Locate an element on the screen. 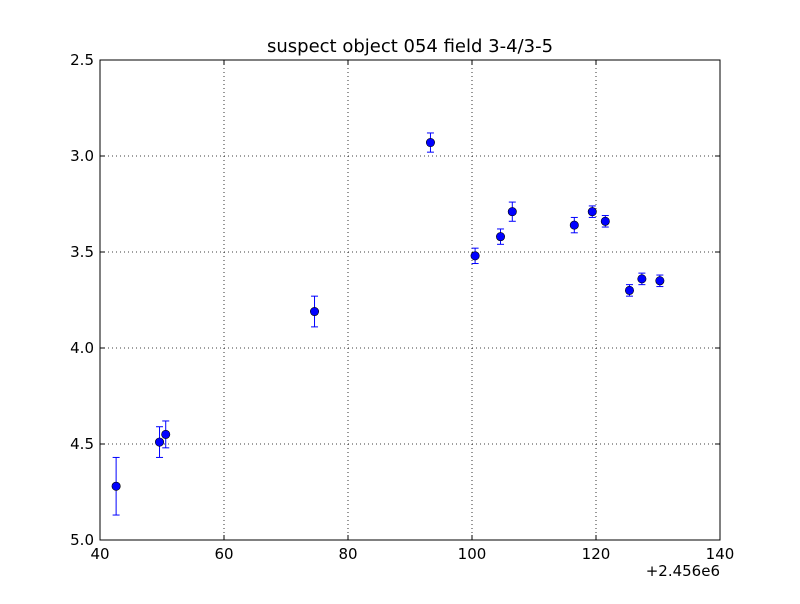 The width and height of the screenshot is (800, 604). x-axis-offset-label: +2.456e6 is located at coordinates (683, 571).